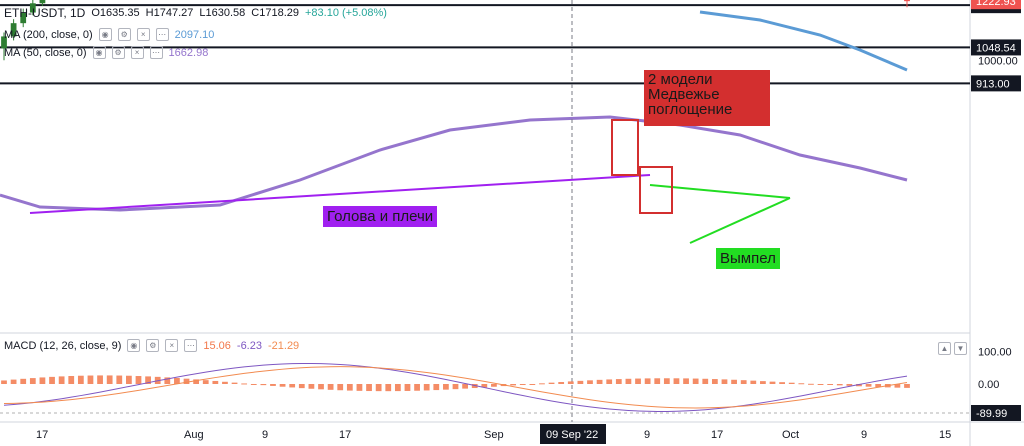 Image resolution: width=1024 pixels, height=446 pixels. I want to click on cursor-date-label: 09 Sep '22, so click(572, 435).